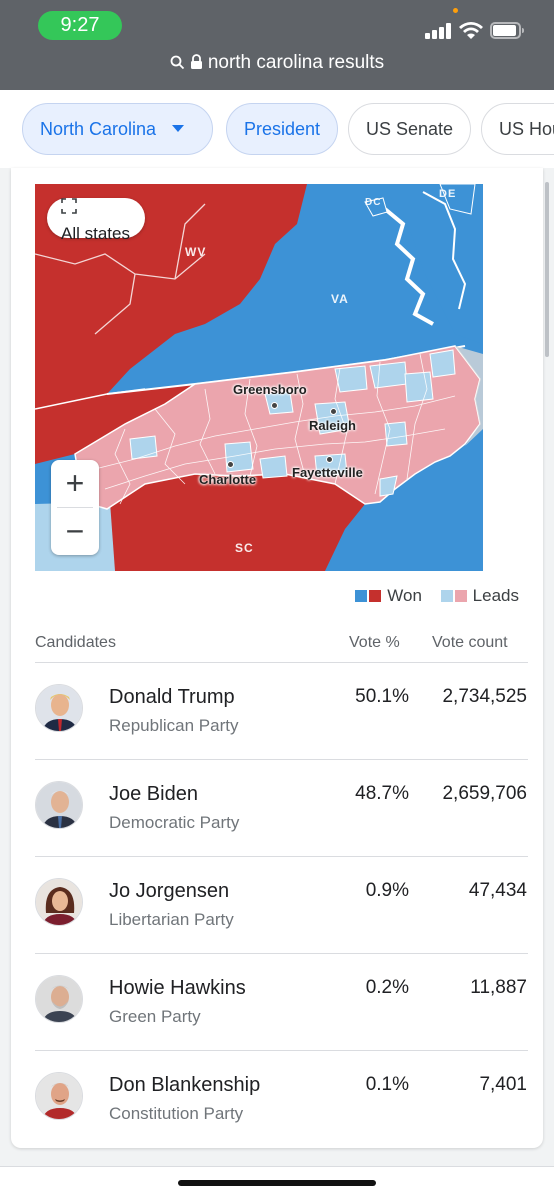 This screenshot has height=1200, width=554. I want to click on vote-percent: 0.9%, so click(387, 890).